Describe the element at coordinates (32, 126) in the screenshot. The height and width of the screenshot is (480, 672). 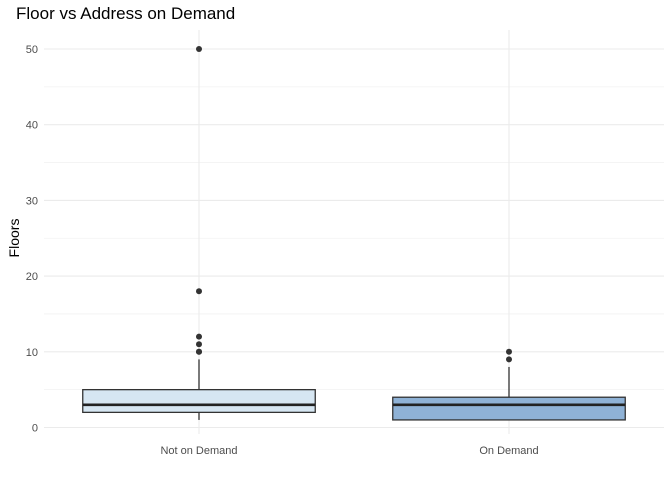
I see `y-tick-label: 40` at that location.